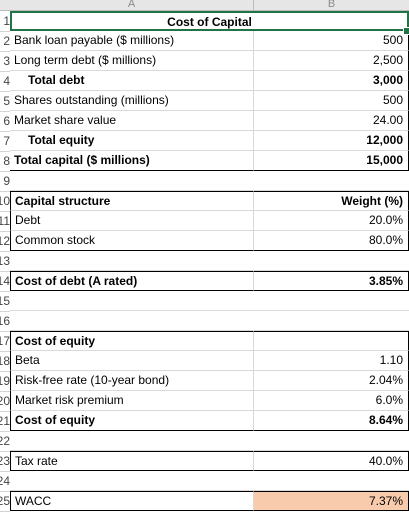 The height and width of the screenshot is (517, 409). Describe the element at coordinates (5, 141) in the screenshot. I see `row-header: 7` at that location.